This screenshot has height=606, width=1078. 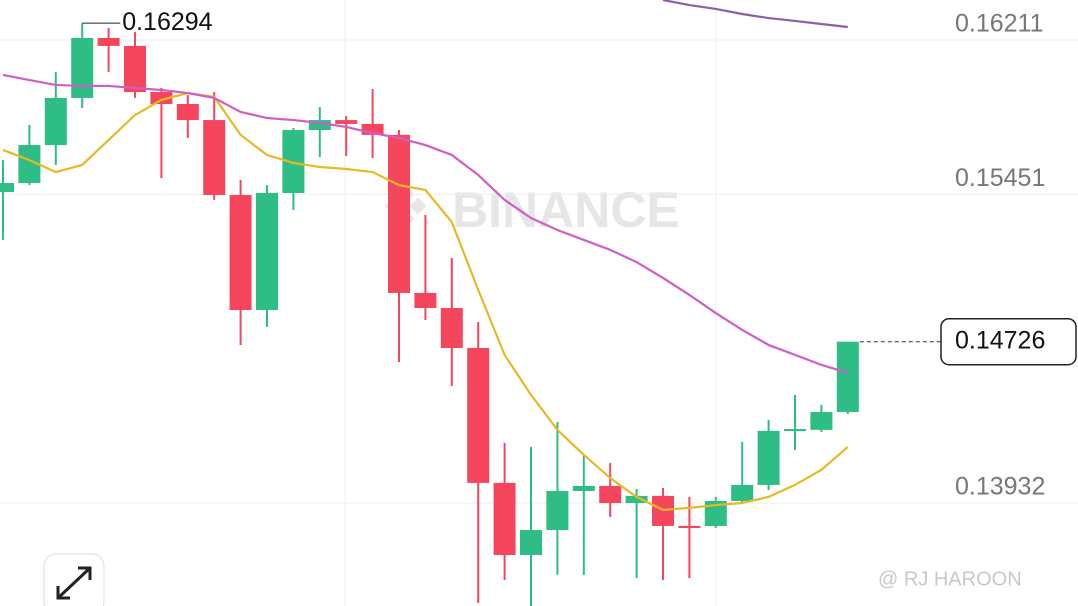 What do you see at coordinates (1000, 487) in the screenshot?
I see `y-tick-label: 0.13932` at bounding box center [1000, 487].